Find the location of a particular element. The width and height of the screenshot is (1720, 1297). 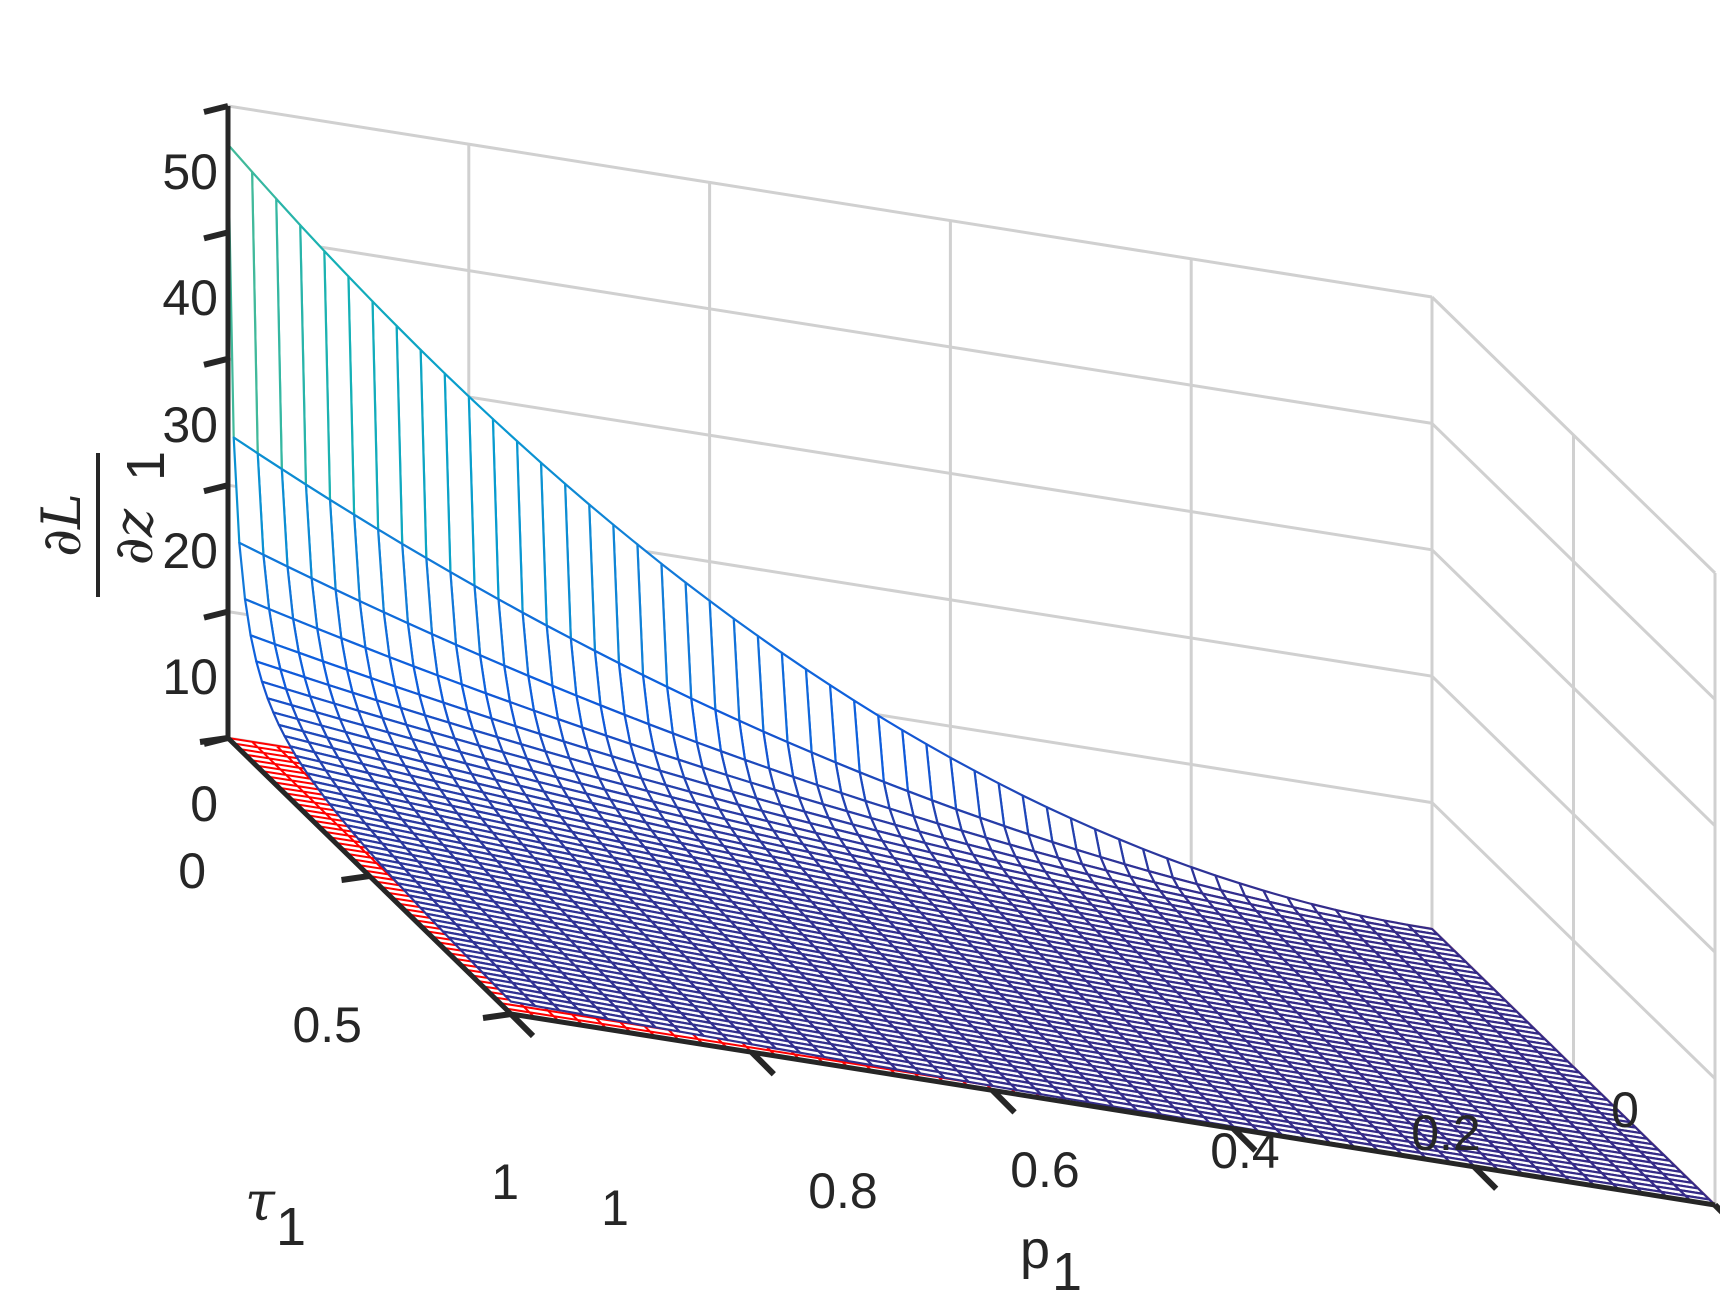

p-tick-label-0.6: 0.6 is located at coordinates (1045, 1170).